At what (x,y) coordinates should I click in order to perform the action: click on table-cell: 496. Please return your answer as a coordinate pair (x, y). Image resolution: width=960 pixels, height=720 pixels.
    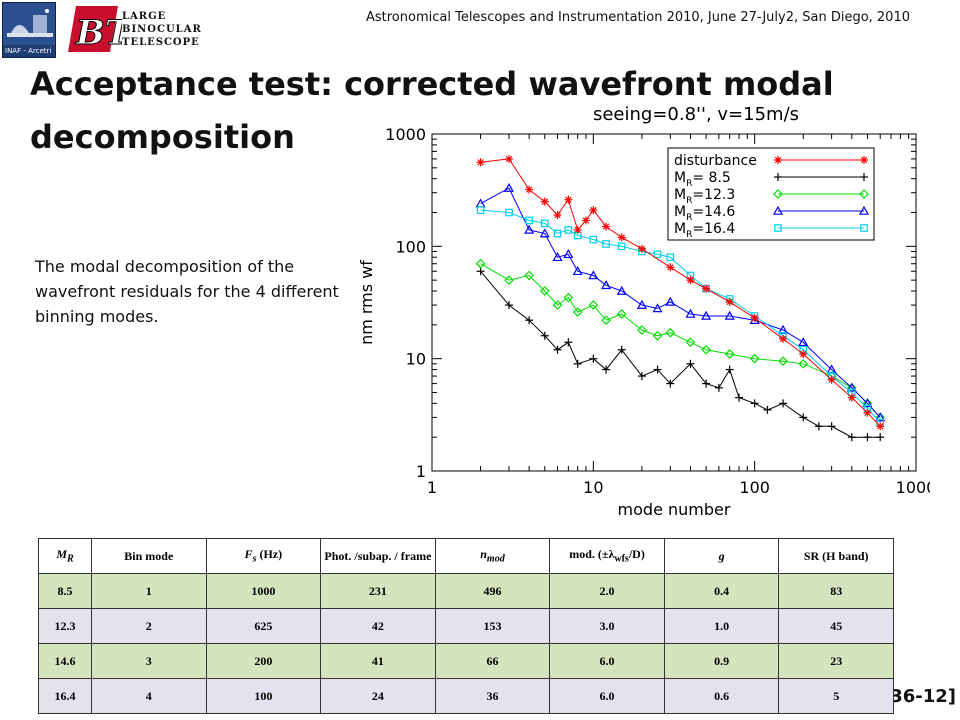
    Looking at the image, I should click on (492, 591).